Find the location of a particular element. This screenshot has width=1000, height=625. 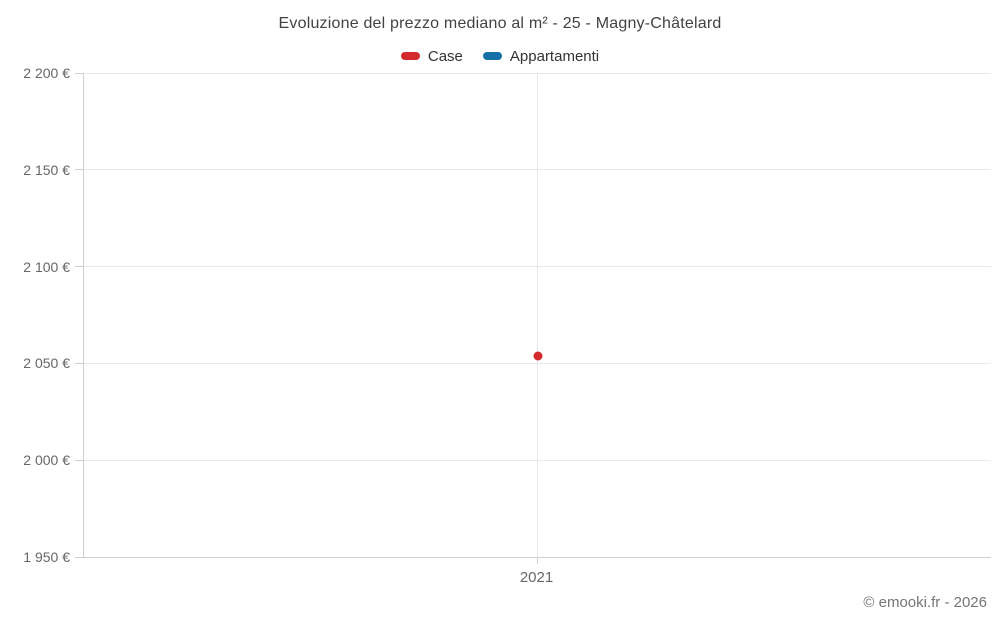

y-axis-label: 2 150 € is located at coordinates (46, 169).